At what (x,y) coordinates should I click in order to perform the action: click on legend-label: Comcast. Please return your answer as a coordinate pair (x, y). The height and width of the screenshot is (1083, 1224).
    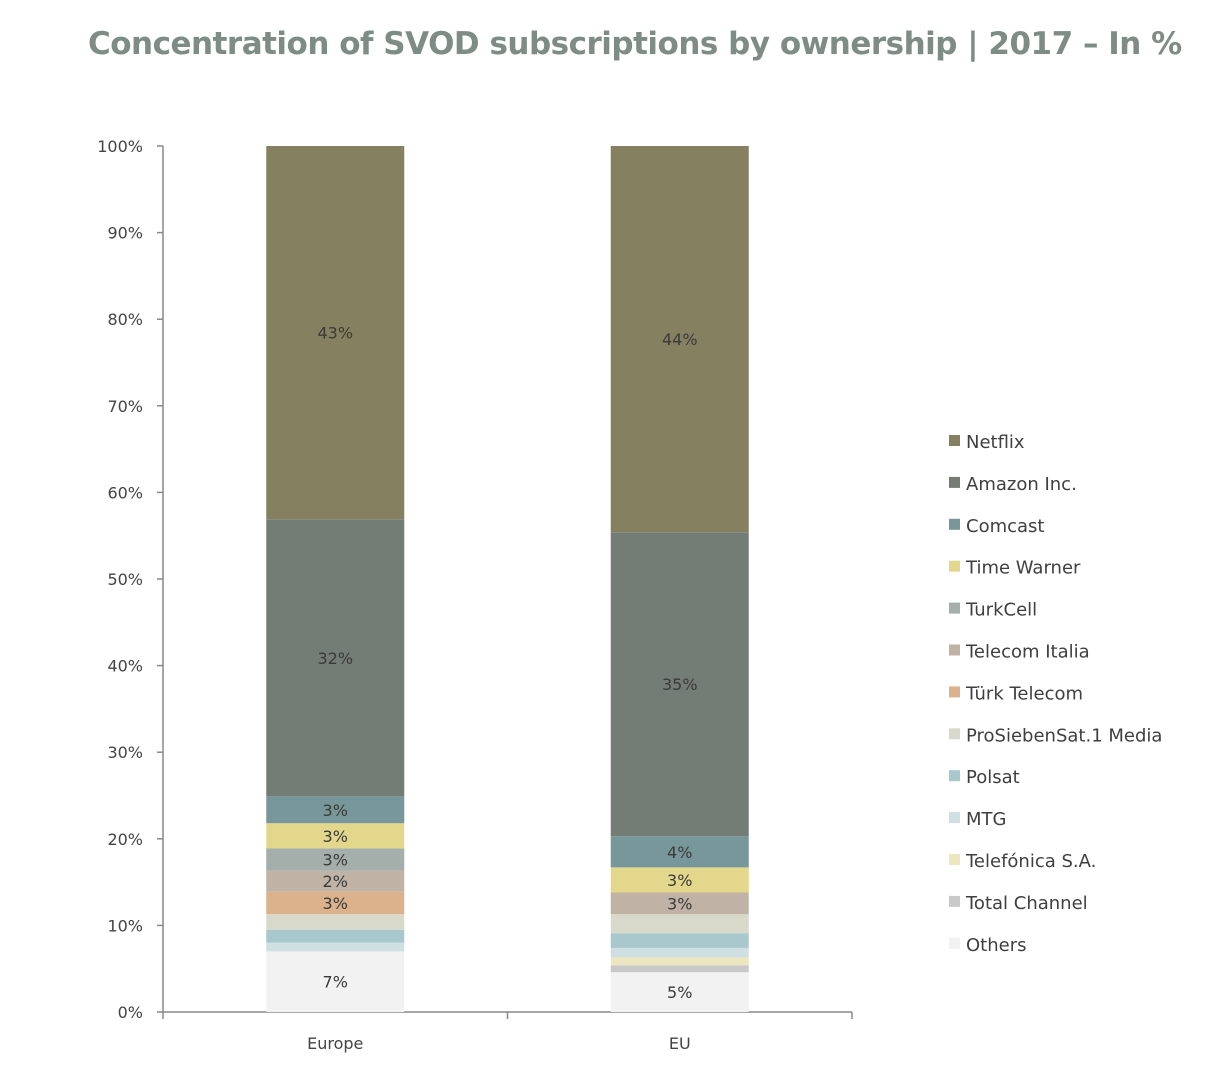
    Looking at the image, I should click on (1005, 526).